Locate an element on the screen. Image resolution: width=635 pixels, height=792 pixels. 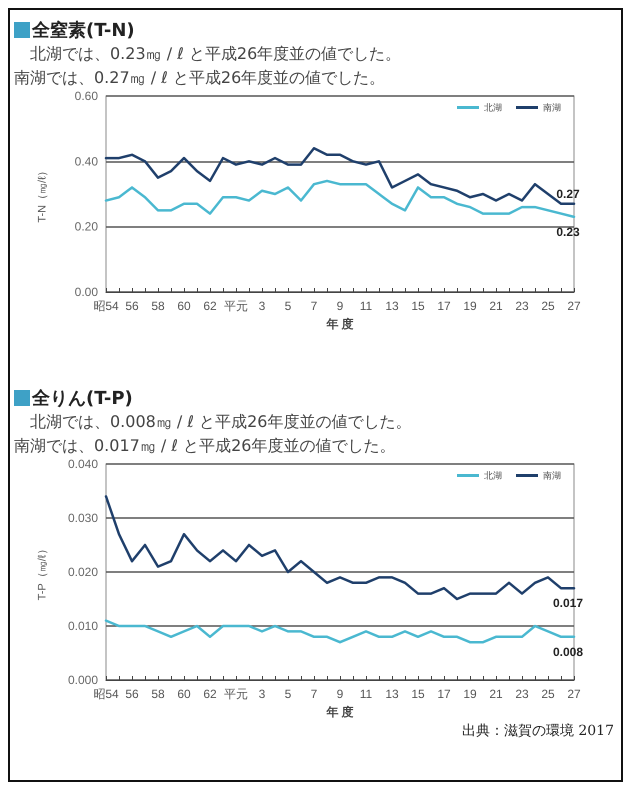
annotation: 0.23 is located at coordinates (568, 231).